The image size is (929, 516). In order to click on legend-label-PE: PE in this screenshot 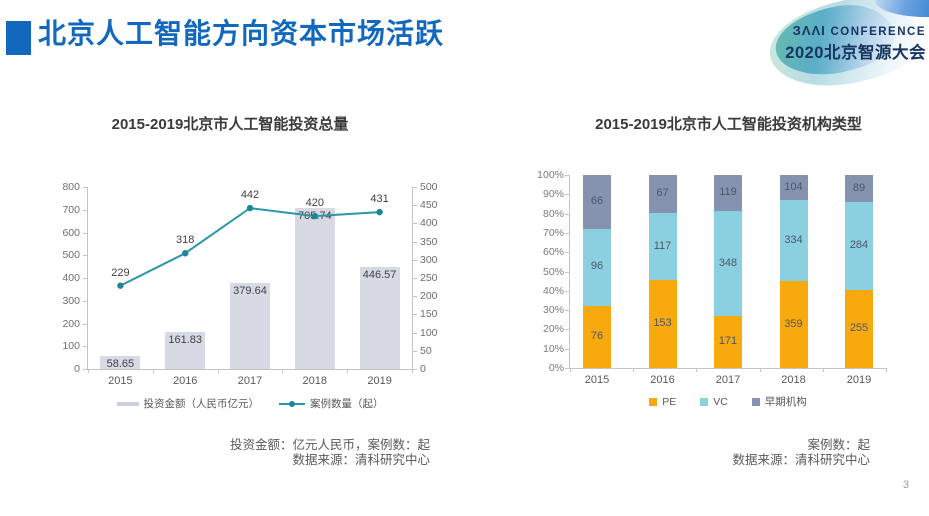, I will do `click(669, 401)`.